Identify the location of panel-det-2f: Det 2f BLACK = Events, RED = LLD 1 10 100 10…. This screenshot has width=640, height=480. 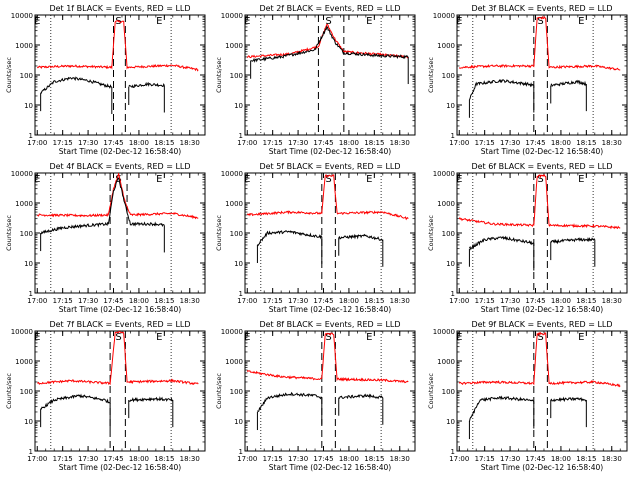
(315, 80).